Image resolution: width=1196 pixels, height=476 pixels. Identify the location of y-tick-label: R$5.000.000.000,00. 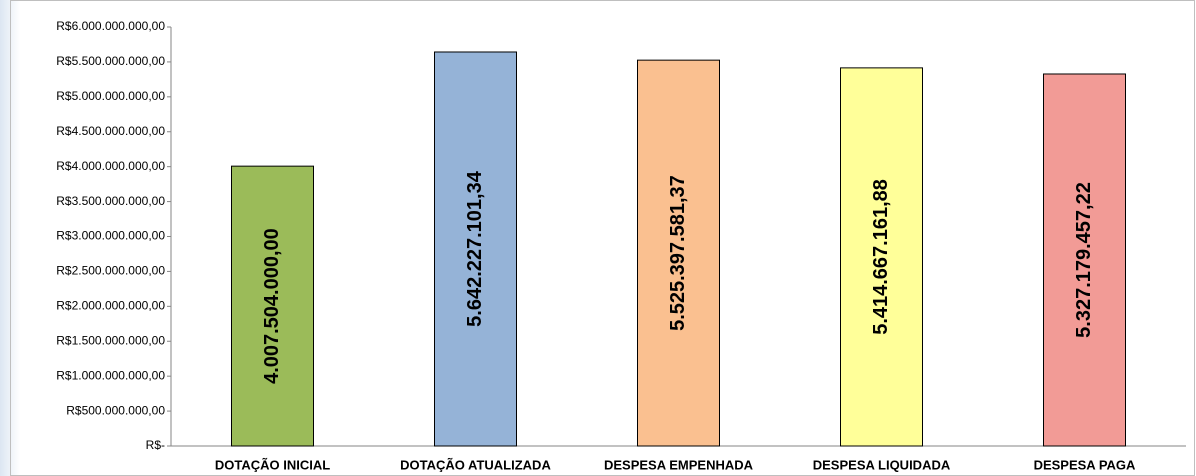
(110, 96).